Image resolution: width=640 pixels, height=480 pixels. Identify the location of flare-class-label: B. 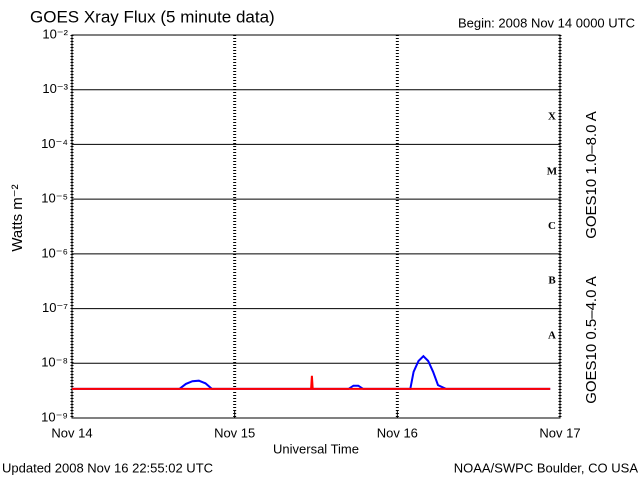
(552, 281).